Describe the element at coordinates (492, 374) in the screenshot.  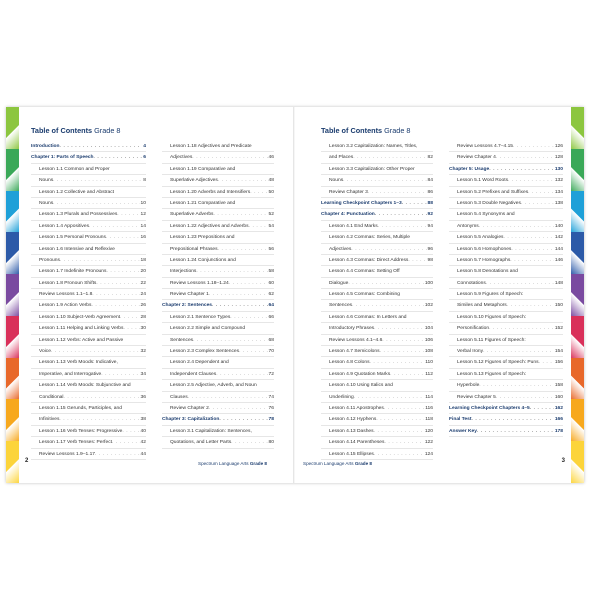
I see `toc-entry-text: Lesson 5.13 Figures of Speech:` at that location.